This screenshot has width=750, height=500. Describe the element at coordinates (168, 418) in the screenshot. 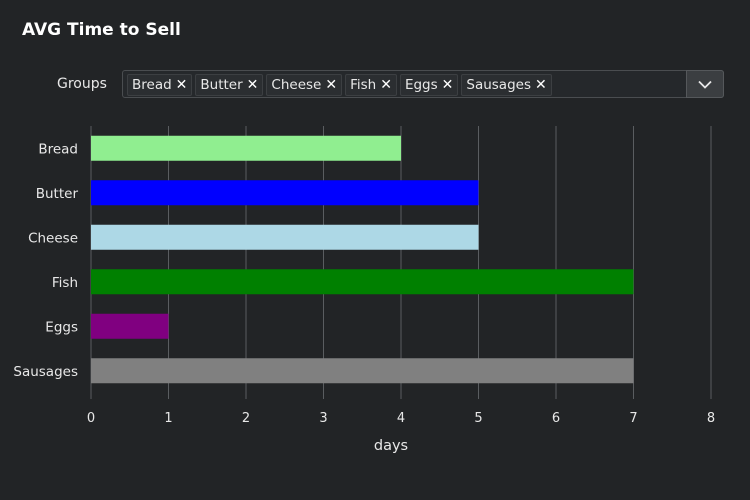

I see `x-tick-label: 1` at that location.